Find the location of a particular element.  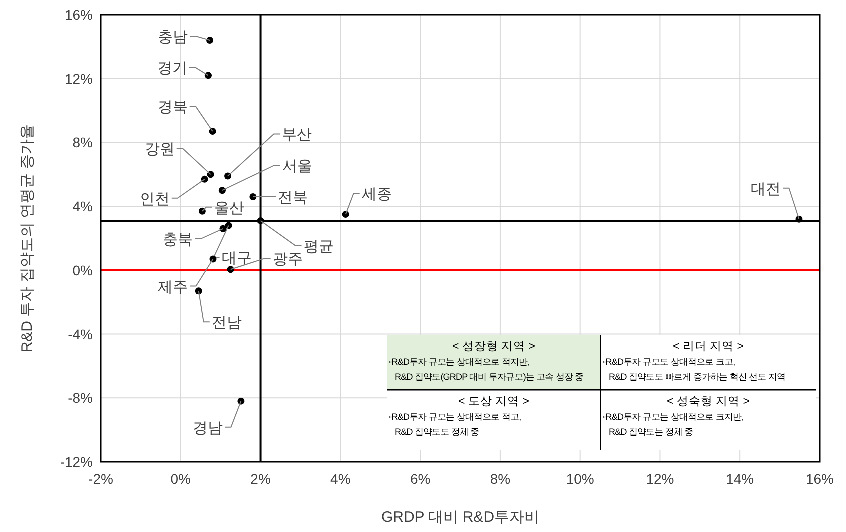

y-tick-label: 4% is located at coordinates (82, 206).